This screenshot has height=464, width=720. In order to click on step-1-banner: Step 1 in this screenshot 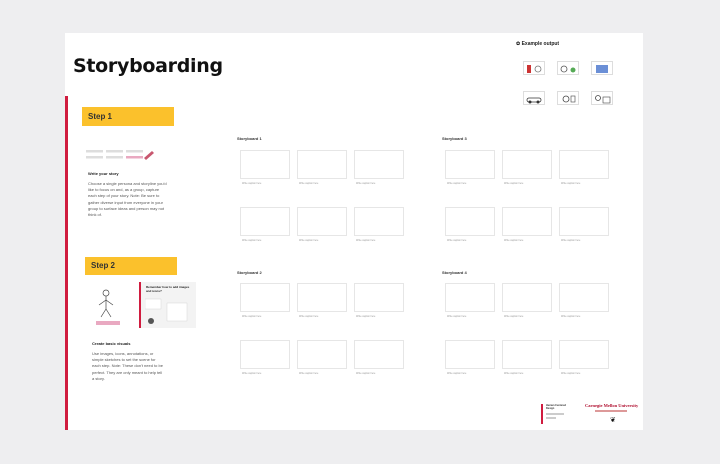, I will do `click(128, 116)`.